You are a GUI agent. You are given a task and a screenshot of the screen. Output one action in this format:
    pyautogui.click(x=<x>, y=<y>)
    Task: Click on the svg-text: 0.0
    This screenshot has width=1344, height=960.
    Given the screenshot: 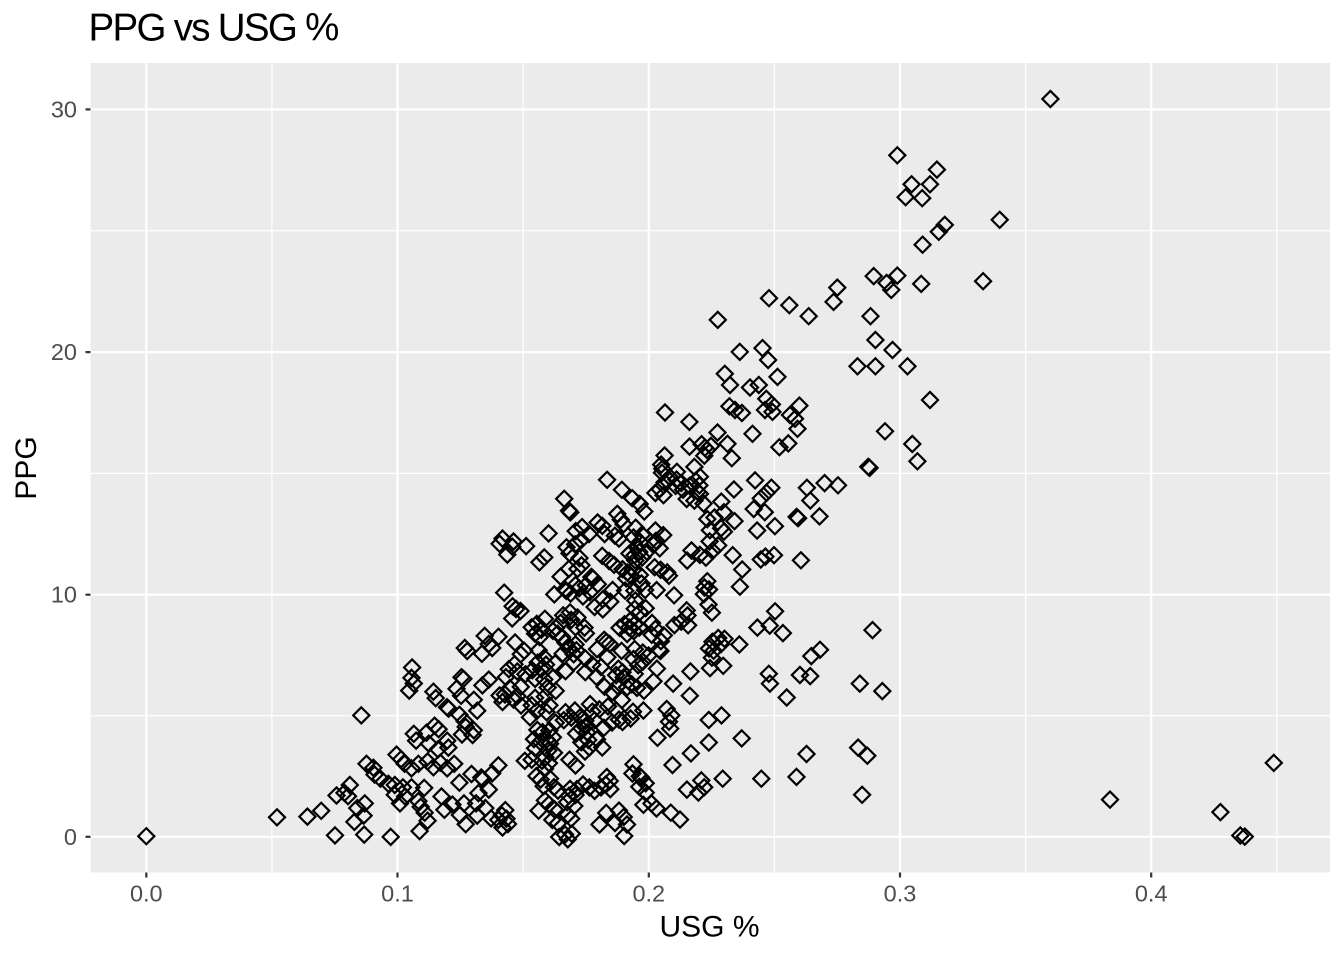 What is the action you would take?
    pyautogui.click(x=146, y=894)
    